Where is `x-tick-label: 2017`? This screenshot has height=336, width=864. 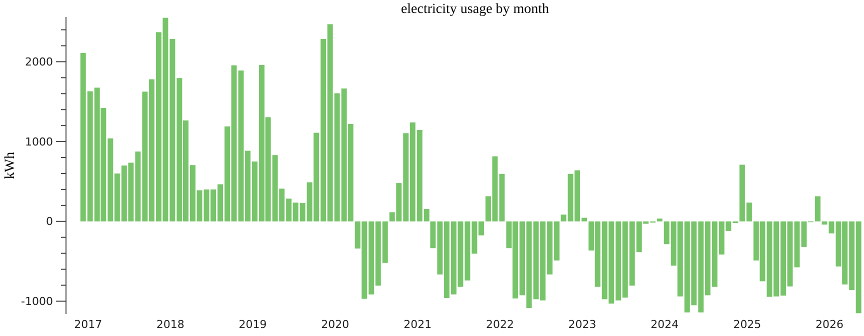
x-tick-label: 2017 is located at coordinates (88, 324).